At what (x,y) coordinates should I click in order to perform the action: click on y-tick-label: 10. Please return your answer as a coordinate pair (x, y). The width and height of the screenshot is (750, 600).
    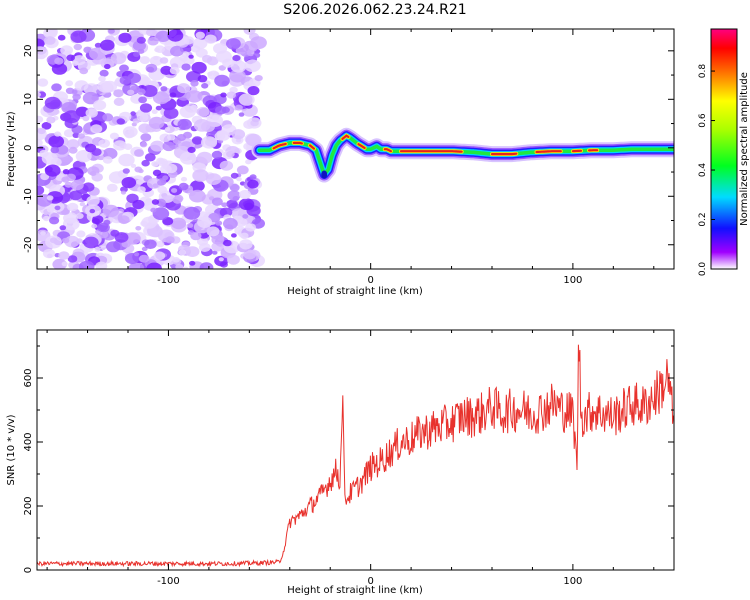
    Looking at the image, I should click on (28, 99).